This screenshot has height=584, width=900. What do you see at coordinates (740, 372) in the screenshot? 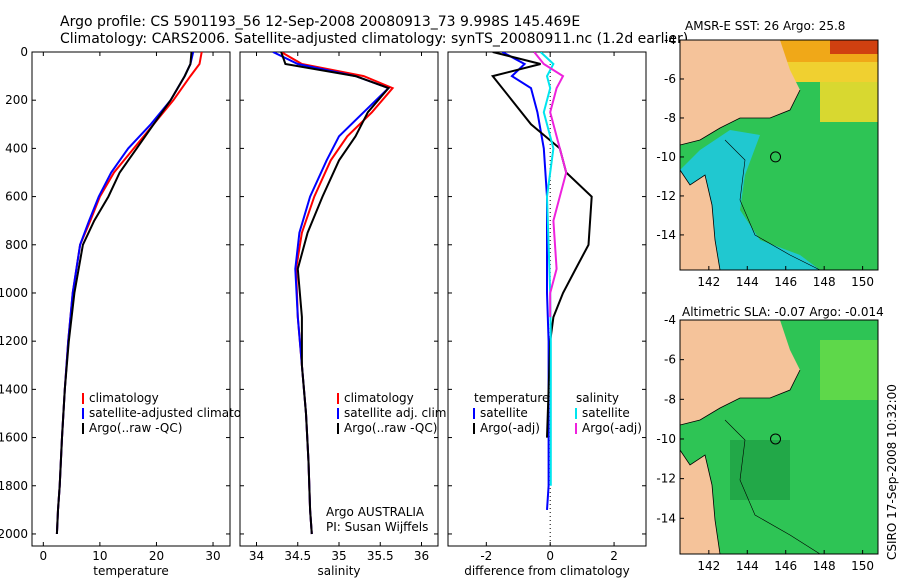
I see `sla-new-guinea-land` at bounding box center [740, 372].